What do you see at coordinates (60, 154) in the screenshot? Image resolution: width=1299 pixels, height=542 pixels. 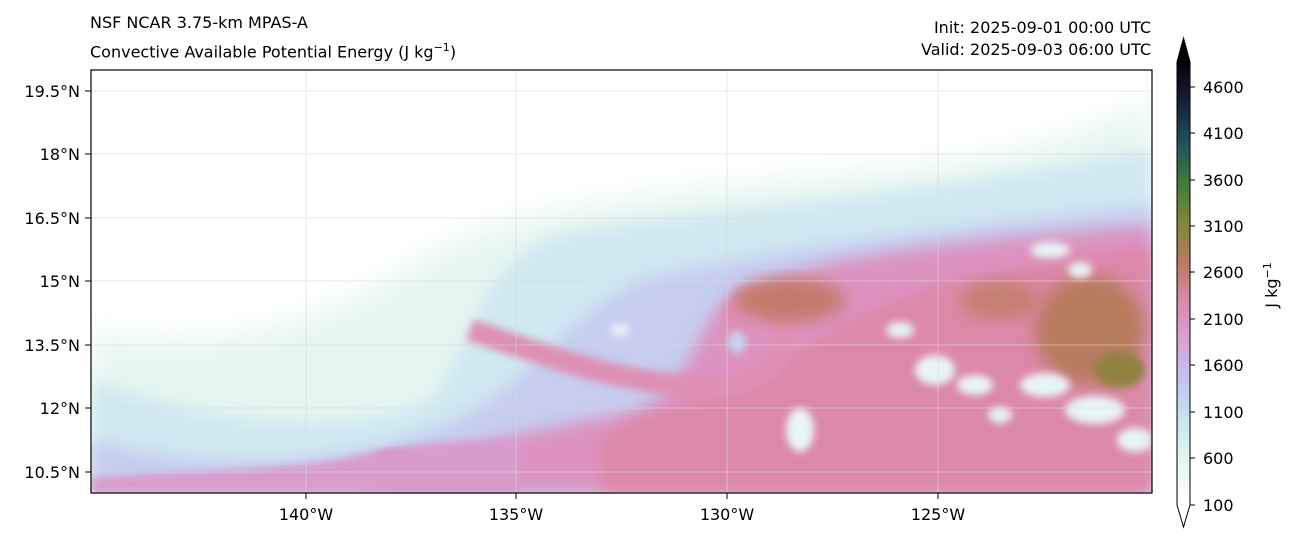 I see `lat-tick-label: 18°N` at bounding box center [60, 154].